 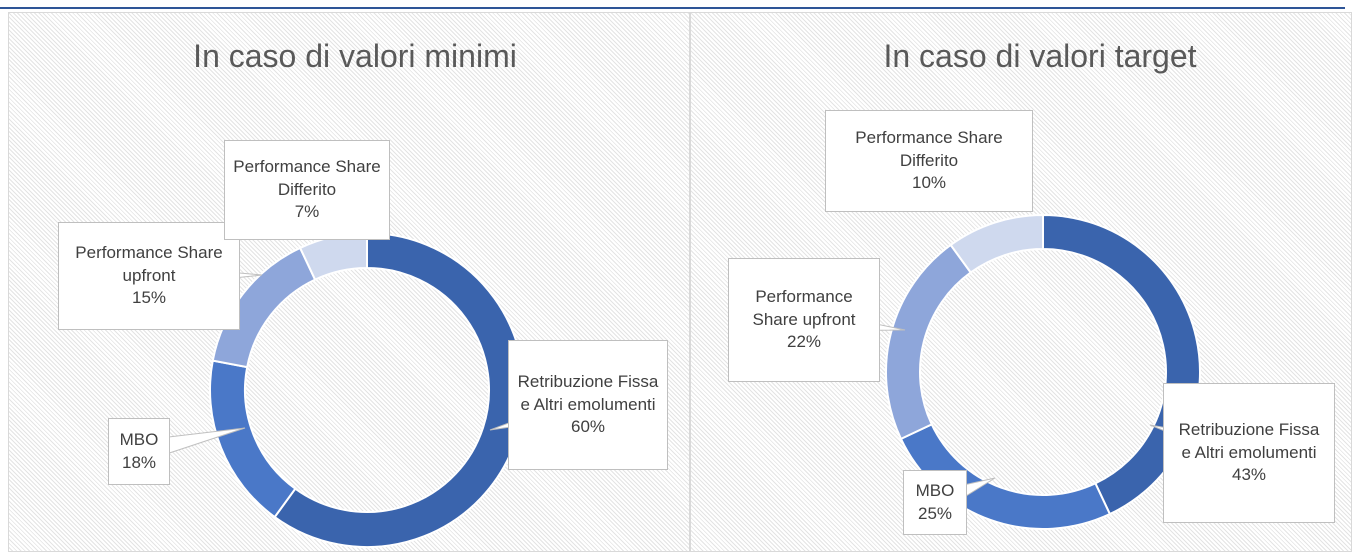 What do you see at coordinates (929, 183) in the screenshot?
I see `label-value: 10%` at bounding box center [929, 183].